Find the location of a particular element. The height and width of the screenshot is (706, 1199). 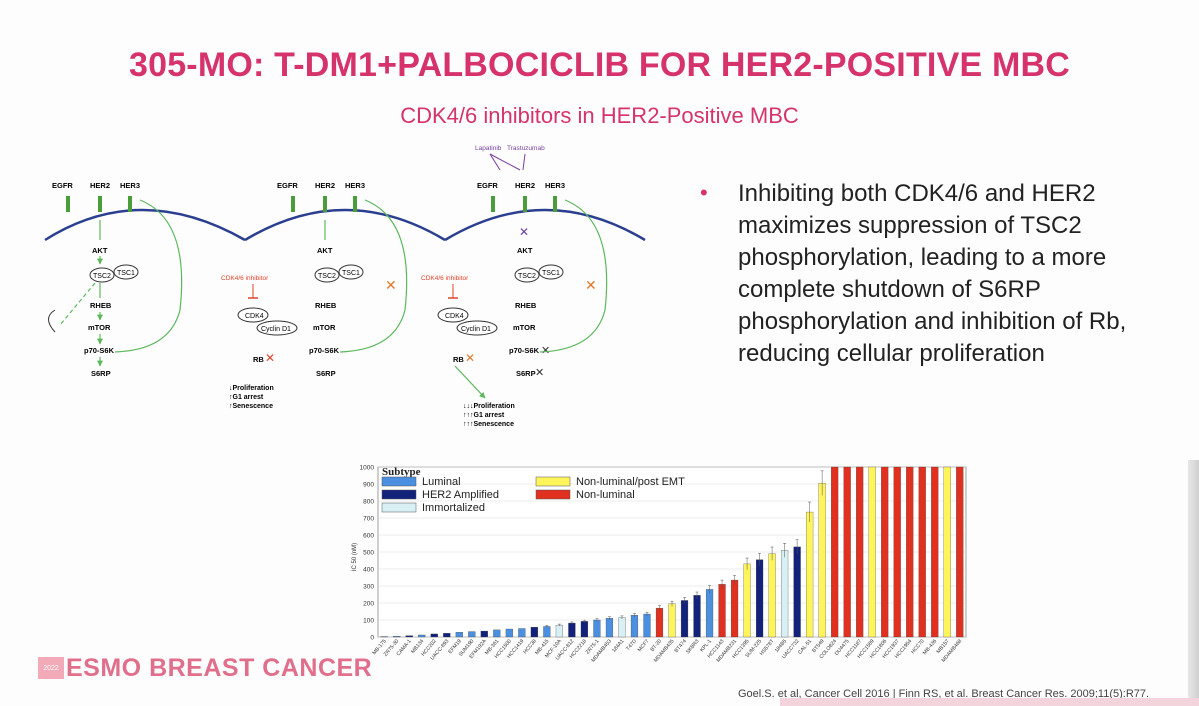

outcome-line: ↑↑↑Senescence is located at coordinates (488, 424).